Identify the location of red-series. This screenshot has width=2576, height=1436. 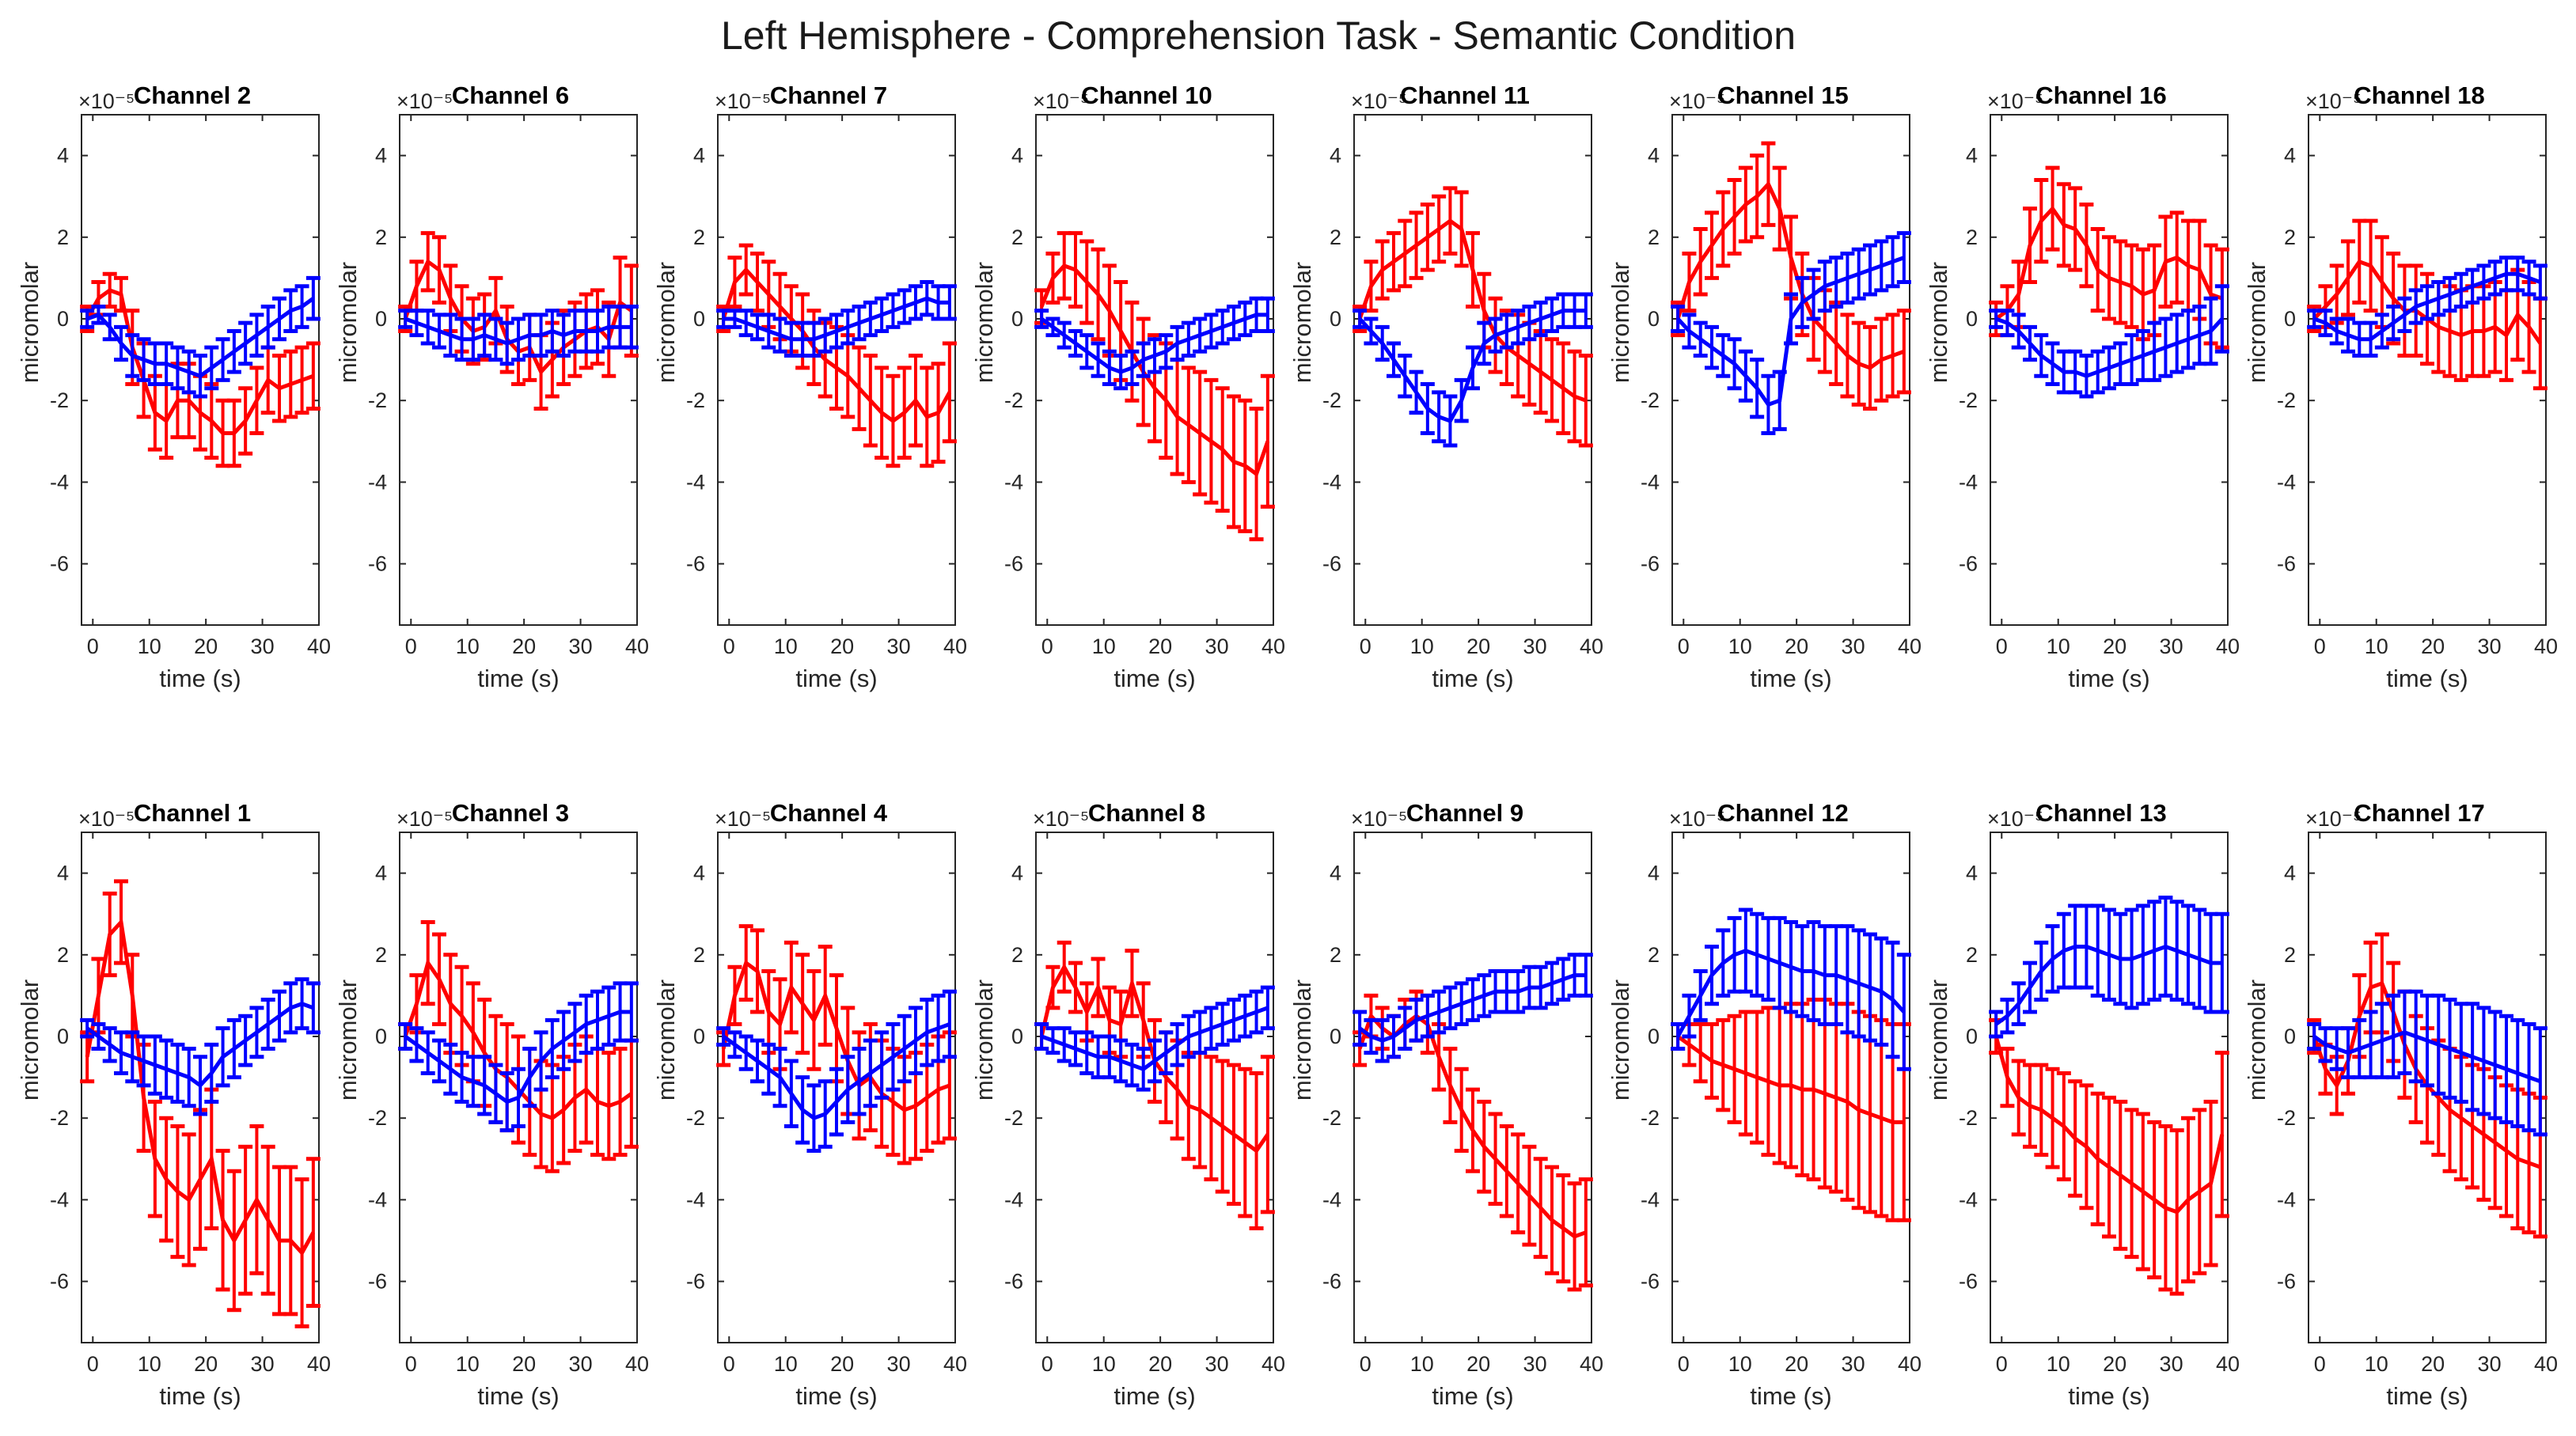
(1791, 276).